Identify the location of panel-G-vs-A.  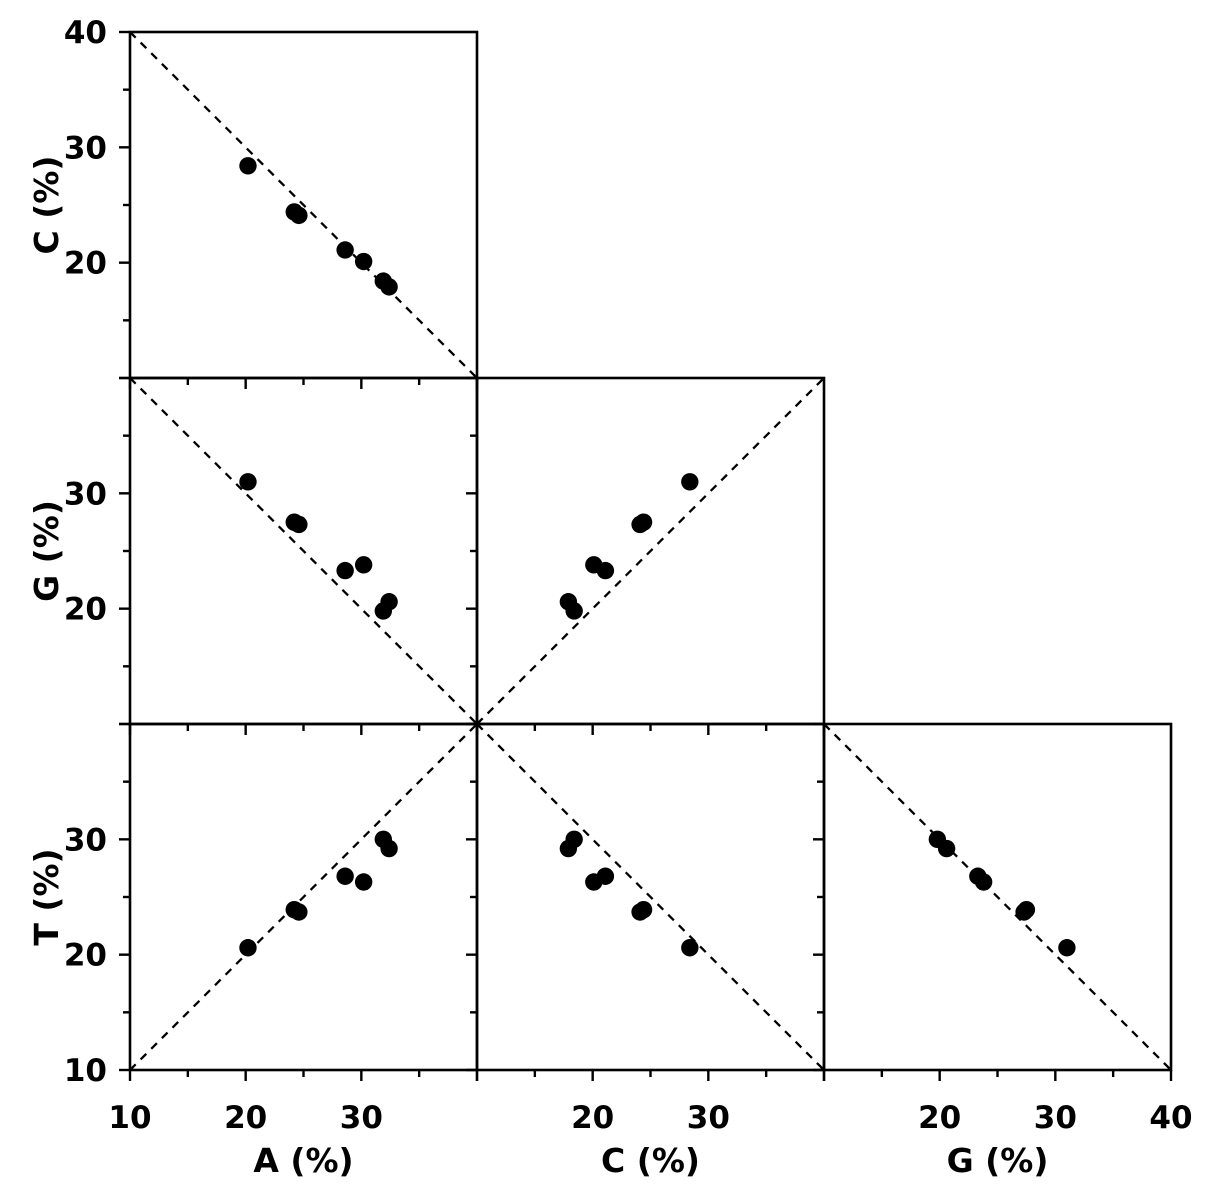
(299, 555).